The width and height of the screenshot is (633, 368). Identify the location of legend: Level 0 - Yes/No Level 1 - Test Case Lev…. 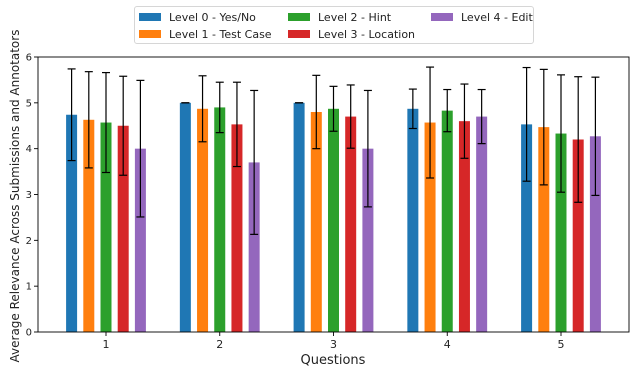
(334, 25).